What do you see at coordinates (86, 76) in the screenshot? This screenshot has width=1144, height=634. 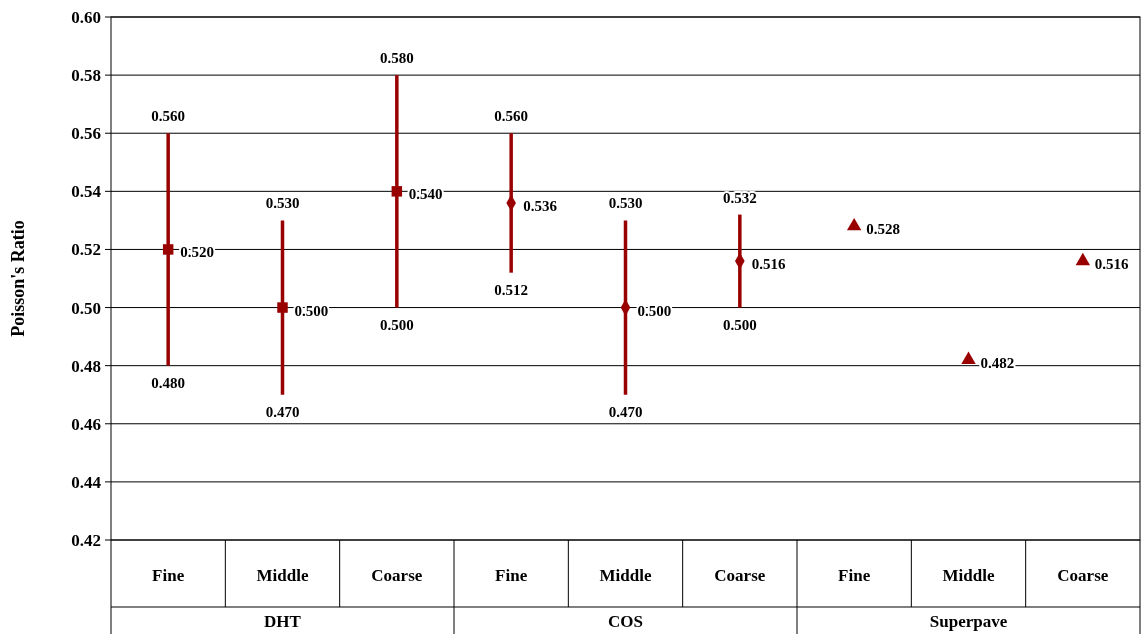 I see `y-tick-label: 0.58` at bounding box center [86, 76].